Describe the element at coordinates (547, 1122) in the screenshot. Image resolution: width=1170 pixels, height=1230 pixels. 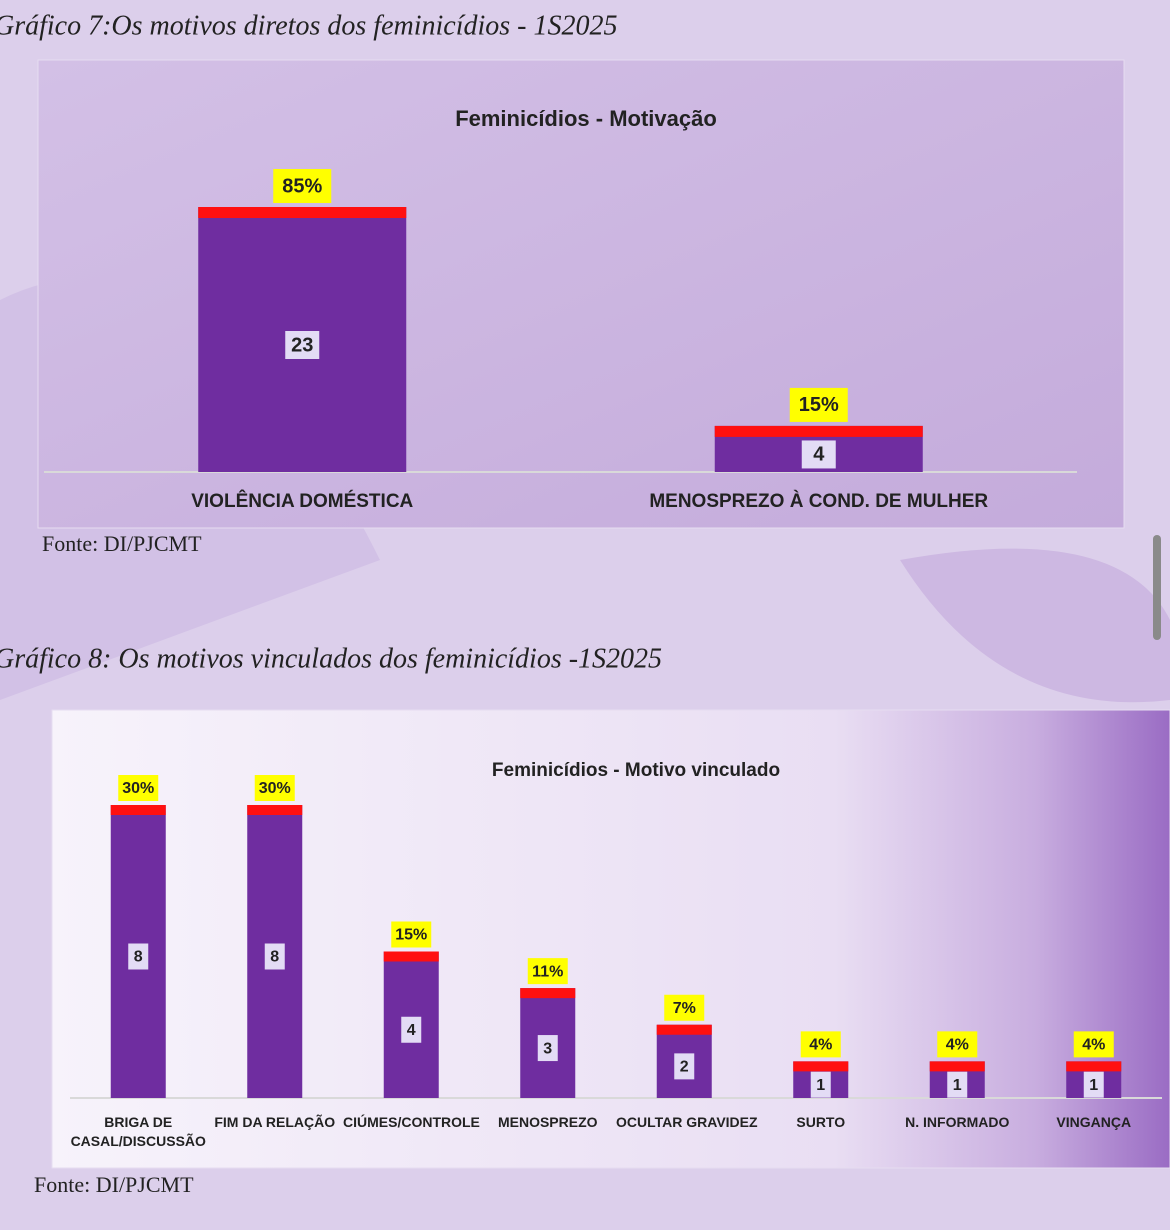
I see `category-label: MENOSPREZO` at that location.